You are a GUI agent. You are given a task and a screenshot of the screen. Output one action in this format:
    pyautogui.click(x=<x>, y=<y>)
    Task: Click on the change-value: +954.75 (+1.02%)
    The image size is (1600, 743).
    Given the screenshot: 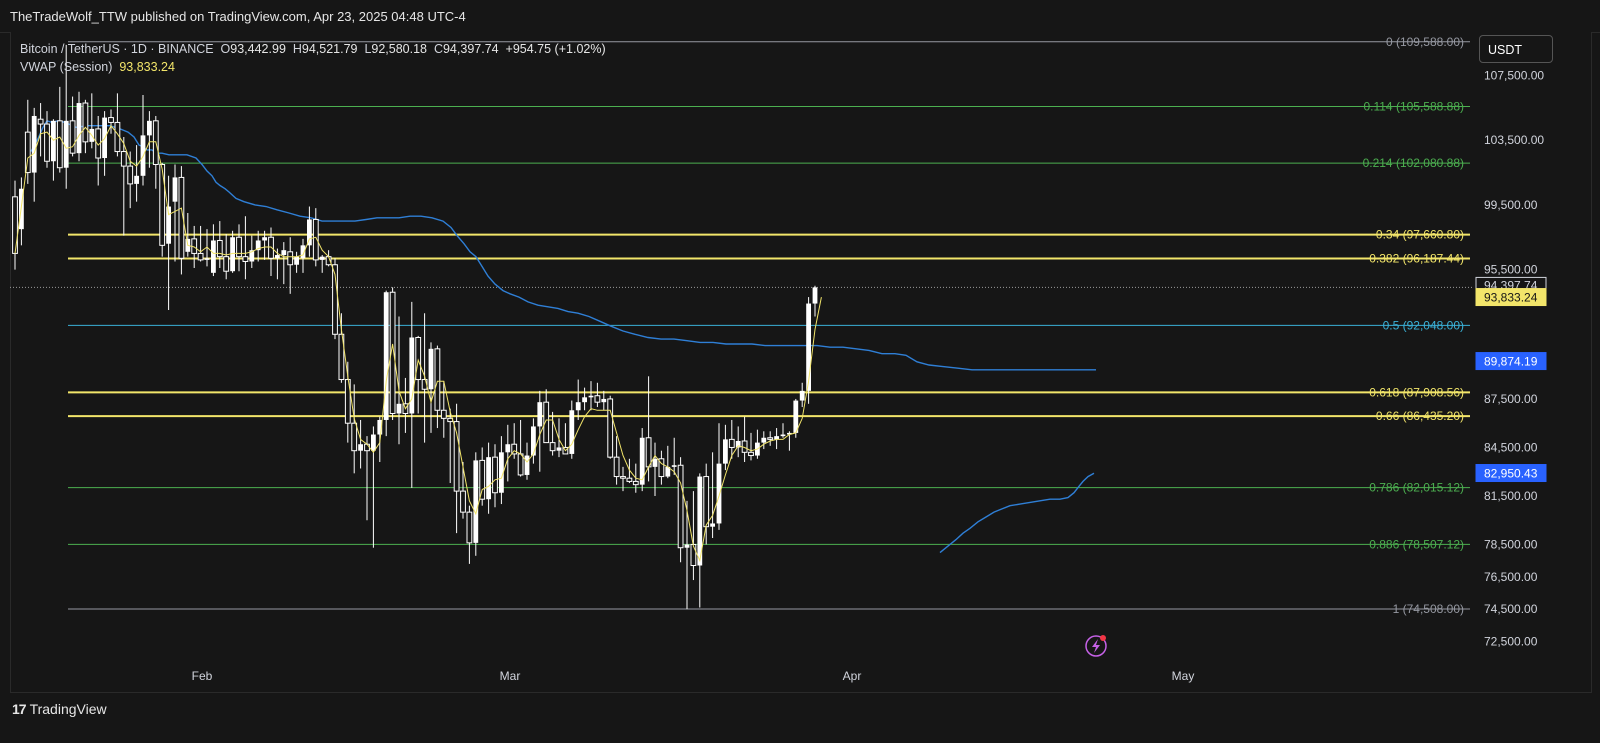 What is the action you would take?
    pyautogui.click(x=555, y=49)
    